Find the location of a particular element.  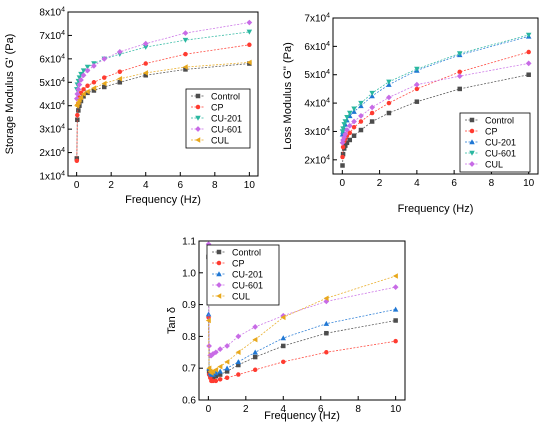

y-tick-label: 7x104 is located at coordinates (52, 36).